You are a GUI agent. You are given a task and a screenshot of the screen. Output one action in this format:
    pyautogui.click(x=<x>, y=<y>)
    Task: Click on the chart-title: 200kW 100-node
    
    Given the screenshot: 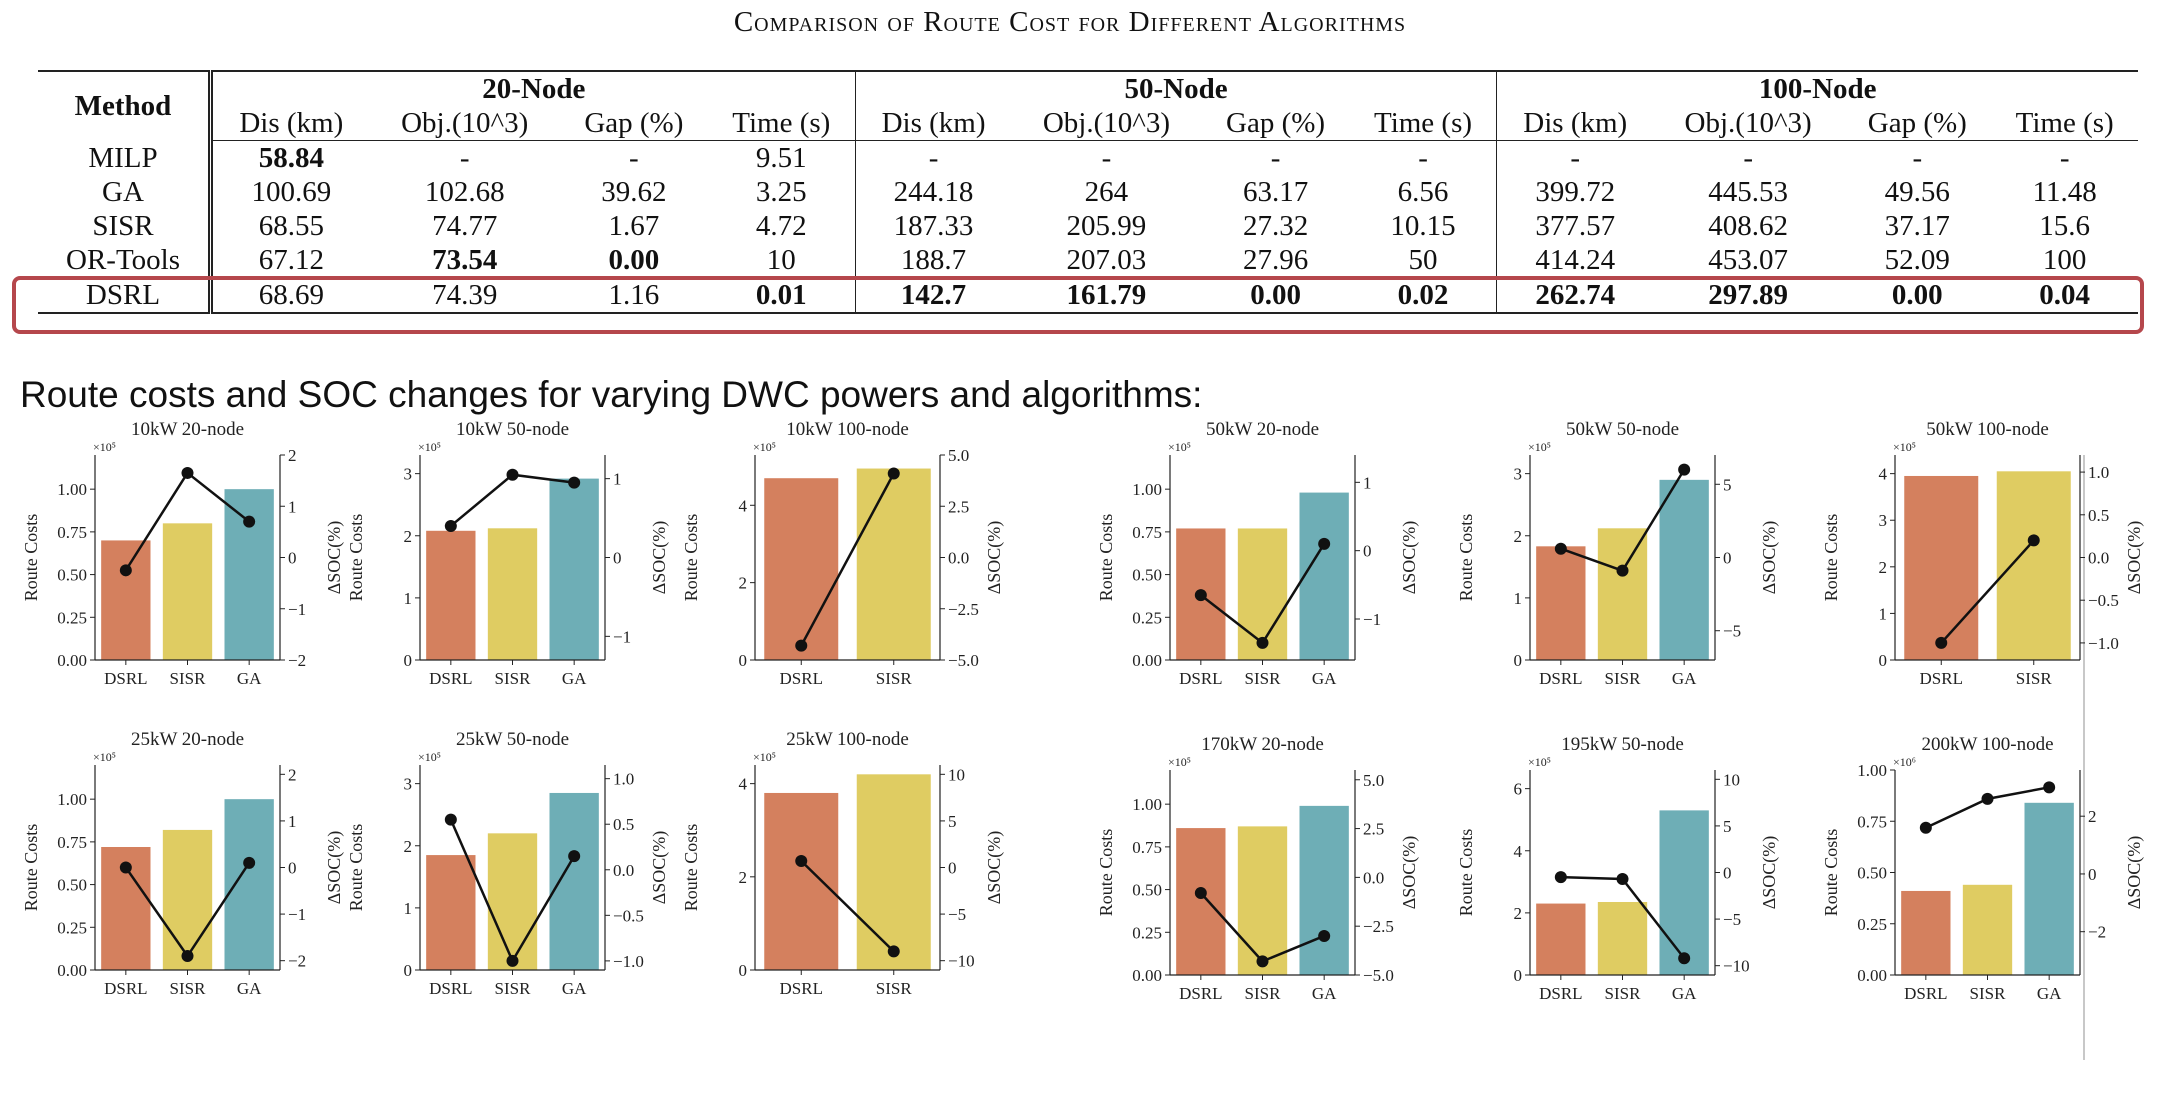 What is the action you would take?
    pyautogui.click(x=1987, y=744)
    